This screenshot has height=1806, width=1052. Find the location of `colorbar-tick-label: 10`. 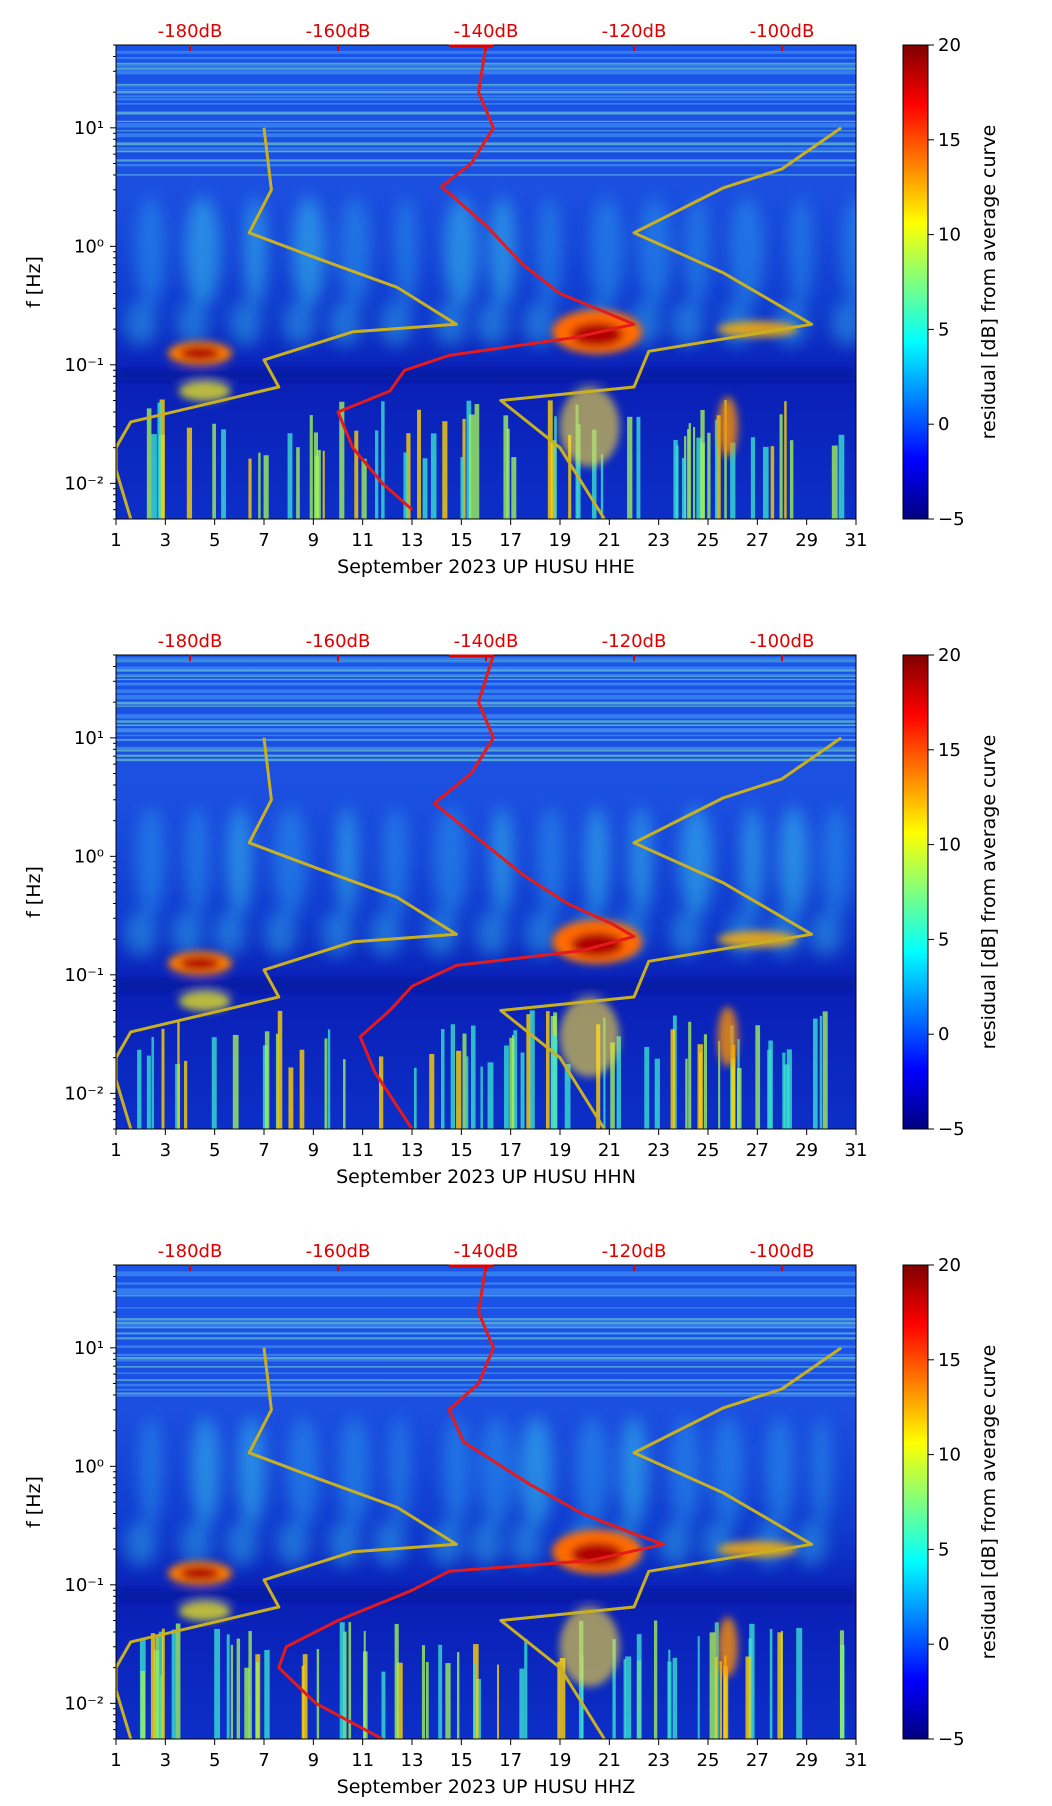

colorbar-tick-label: 10 is located at coordinates (949, 1455).